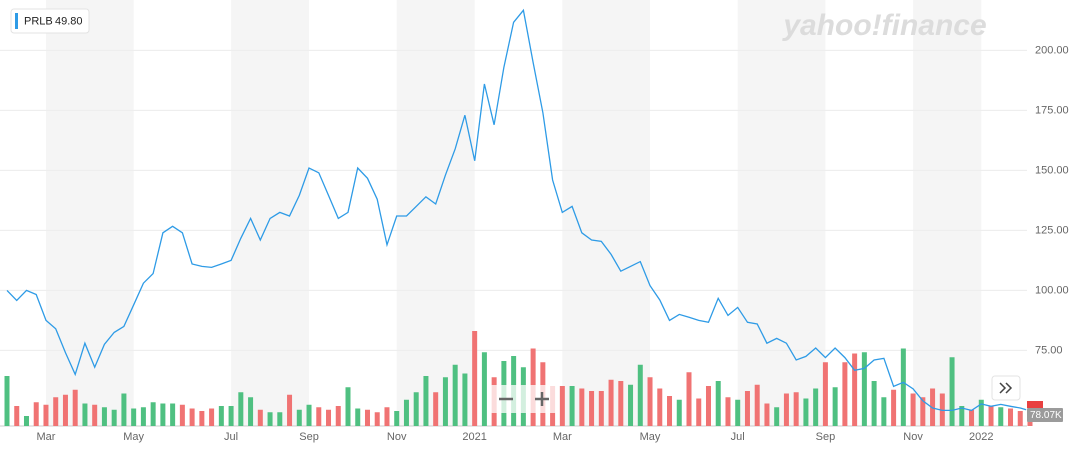 This screenshot has height=456, width=1070. What do you see at coordinates (1035, 404) in the screenshot?
I see `volume-flag` at bounding box center [1035, 404].